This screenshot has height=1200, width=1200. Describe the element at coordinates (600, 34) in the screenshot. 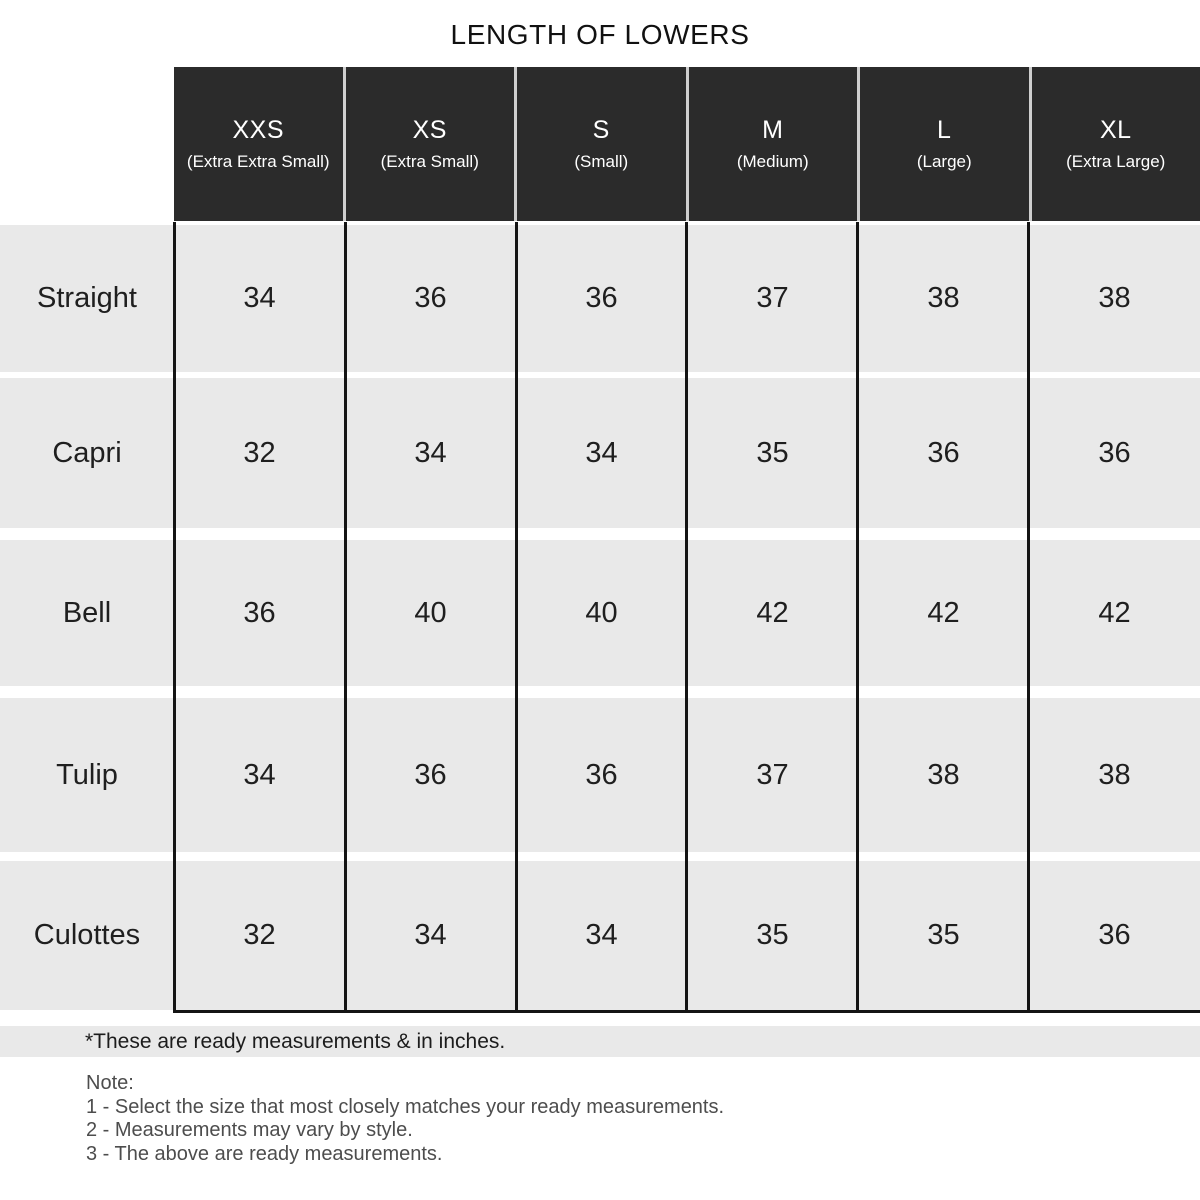

I see `page-title: LENGTH OF LOWERS` at that location.